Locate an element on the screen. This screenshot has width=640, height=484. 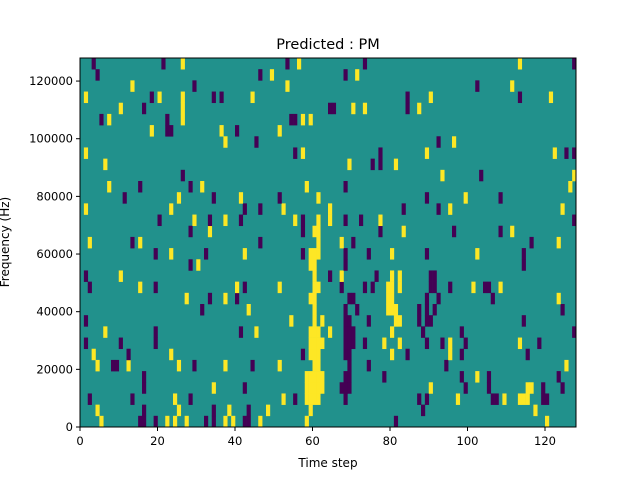
y-axis-label: Frequency (Hz) is located at coordinates (6, 242).